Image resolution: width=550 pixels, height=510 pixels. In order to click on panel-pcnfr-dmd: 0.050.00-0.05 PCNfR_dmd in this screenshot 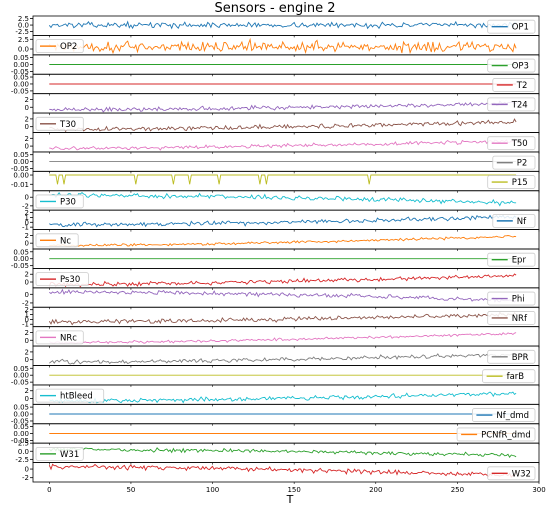, I will do `click(275, 434)`.